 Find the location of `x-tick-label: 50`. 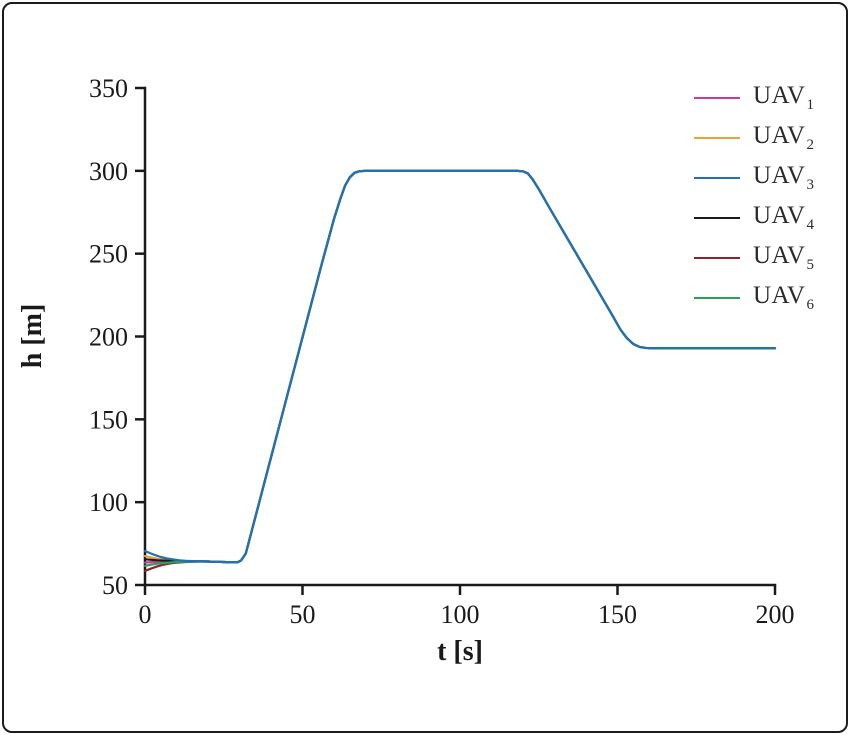

x-tick-label: 50 is located at coordinates (303, 614).